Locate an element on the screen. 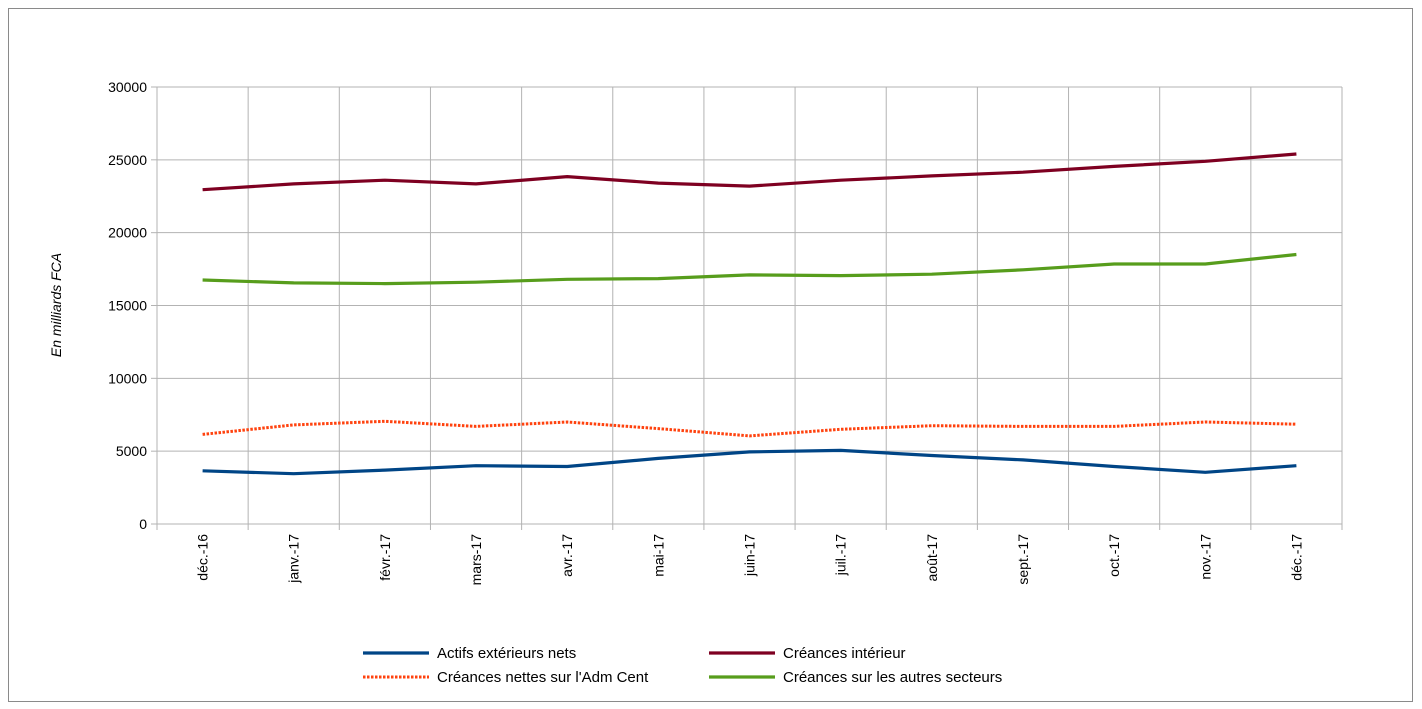 Image resolution: width=1422 pixels, height=709 pixels. y-tick-label: 0 is located at coordinates (143, 524).